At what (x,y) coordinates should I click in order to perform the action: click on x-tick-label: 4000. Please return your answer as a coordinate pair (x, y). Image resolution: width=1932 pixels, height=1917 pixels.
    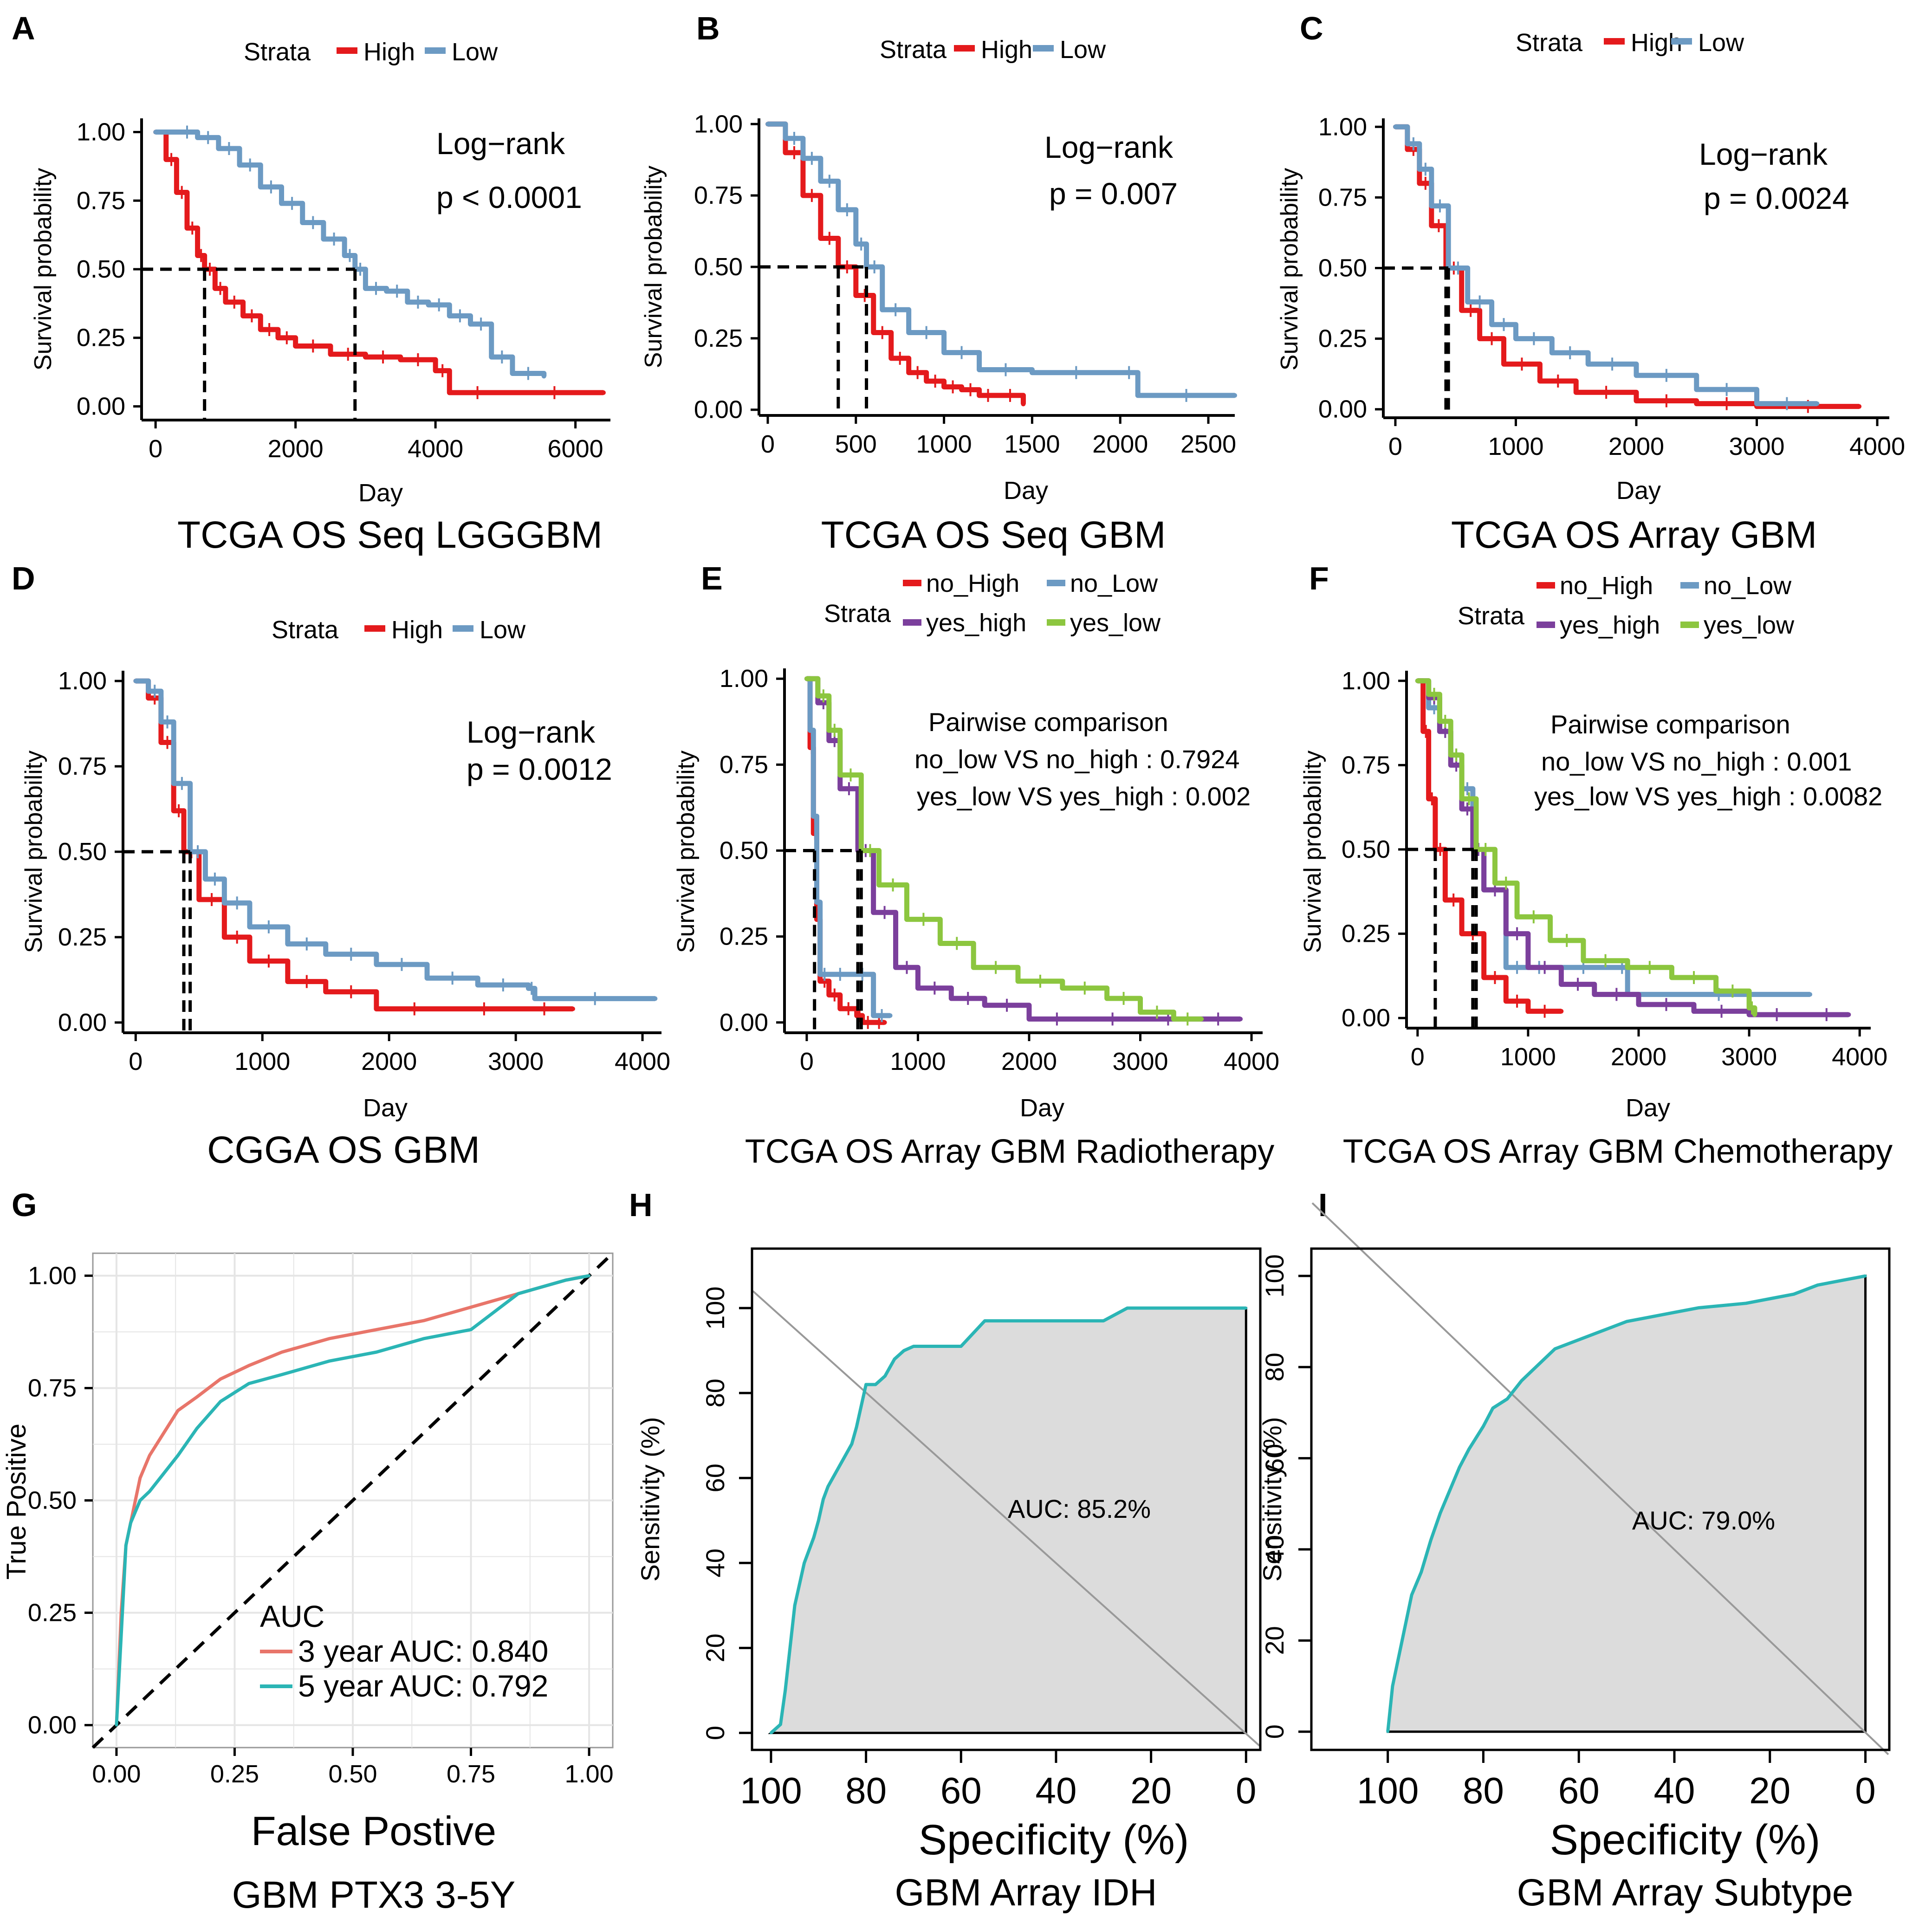
    Looking at the image, I should click on (642, 1061).